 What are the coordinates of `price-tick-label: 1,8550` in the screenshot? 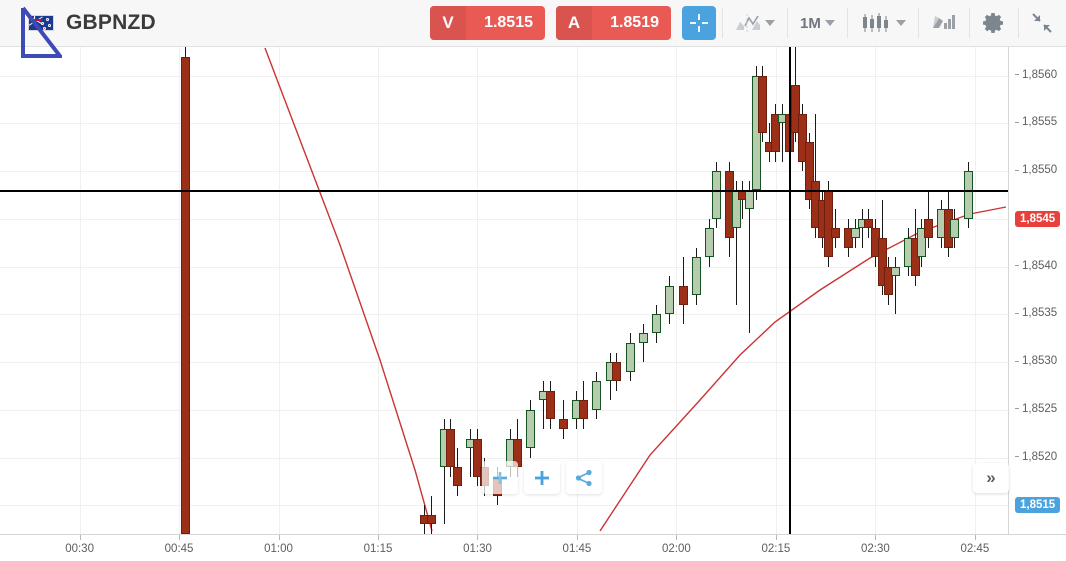 It's located at (1036, 170).